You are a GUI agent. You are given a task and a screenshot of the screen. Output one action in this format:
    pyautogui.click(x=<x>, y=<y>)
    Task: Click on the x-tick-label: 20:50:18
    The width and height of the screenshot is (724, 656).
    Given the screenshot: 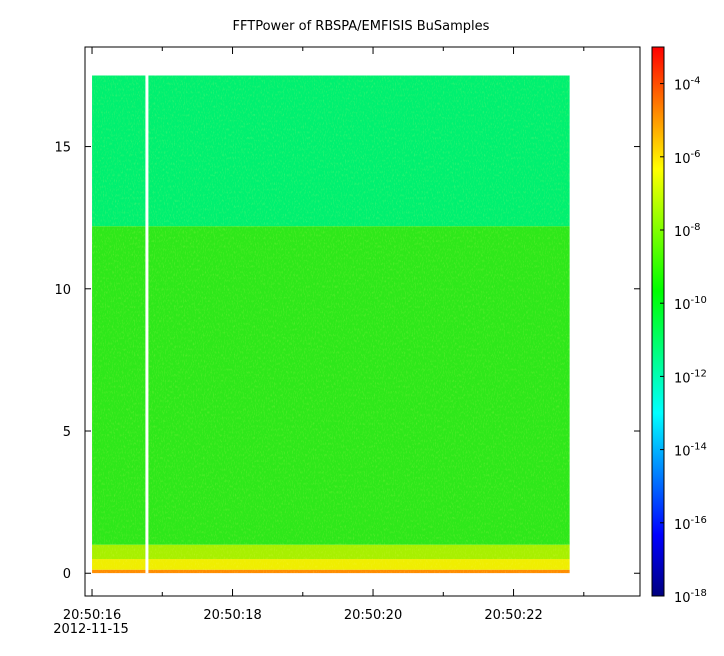 What is the action you would take?
    pyautogui.click(x=232, y=615)
    